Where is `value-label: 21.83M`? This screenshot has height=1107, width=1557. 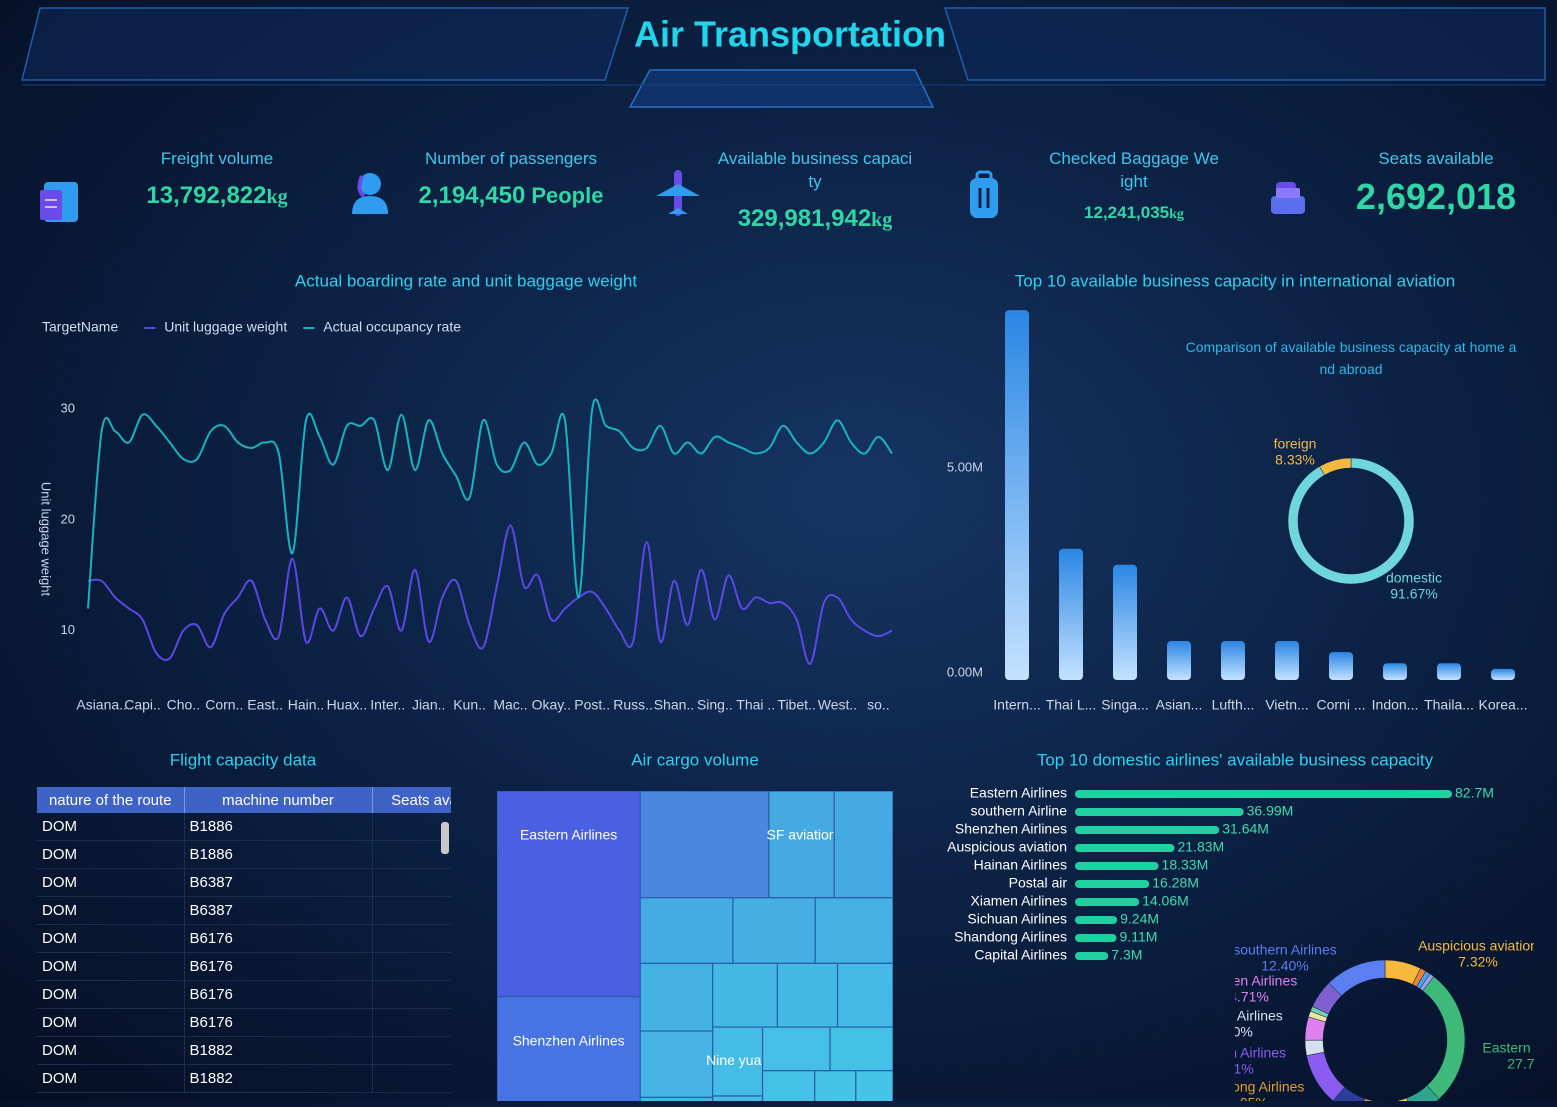
value-label: 21.83M is located at coordinates (1201, 847).